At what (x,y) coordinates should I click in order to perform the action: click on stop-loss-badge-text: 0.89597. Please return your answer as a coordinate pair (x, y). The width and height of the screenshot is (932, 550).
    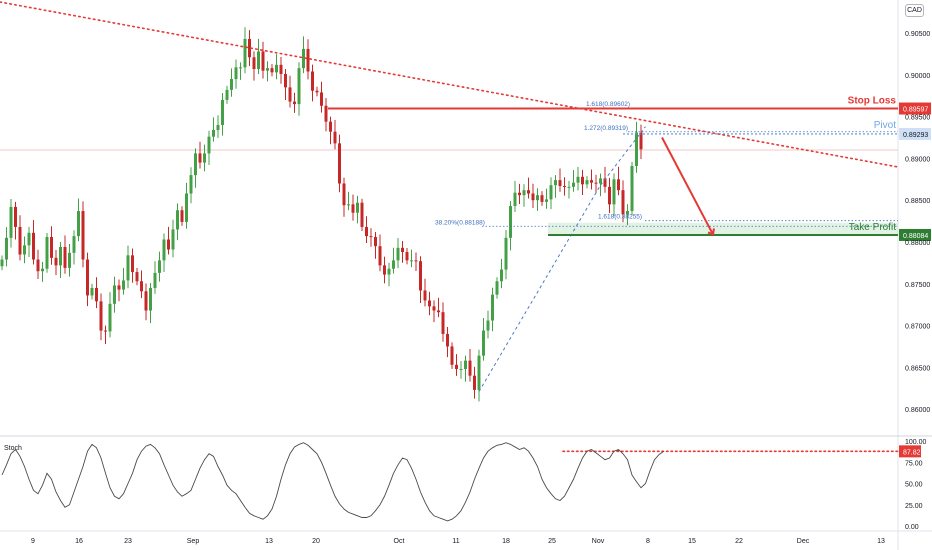
    Looking at the image, I should click on (915, 110).